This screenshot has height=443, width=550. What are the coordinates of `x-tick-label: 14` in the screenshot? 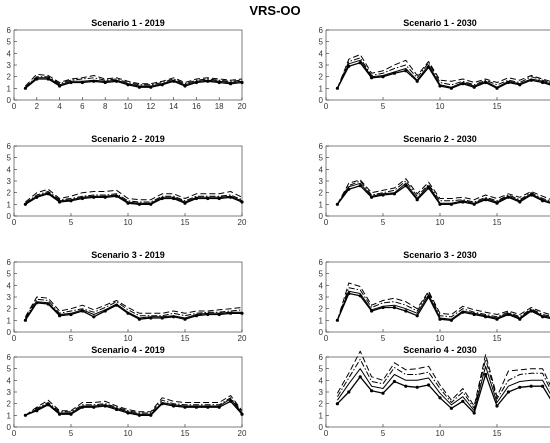 It's located at (173, 106).